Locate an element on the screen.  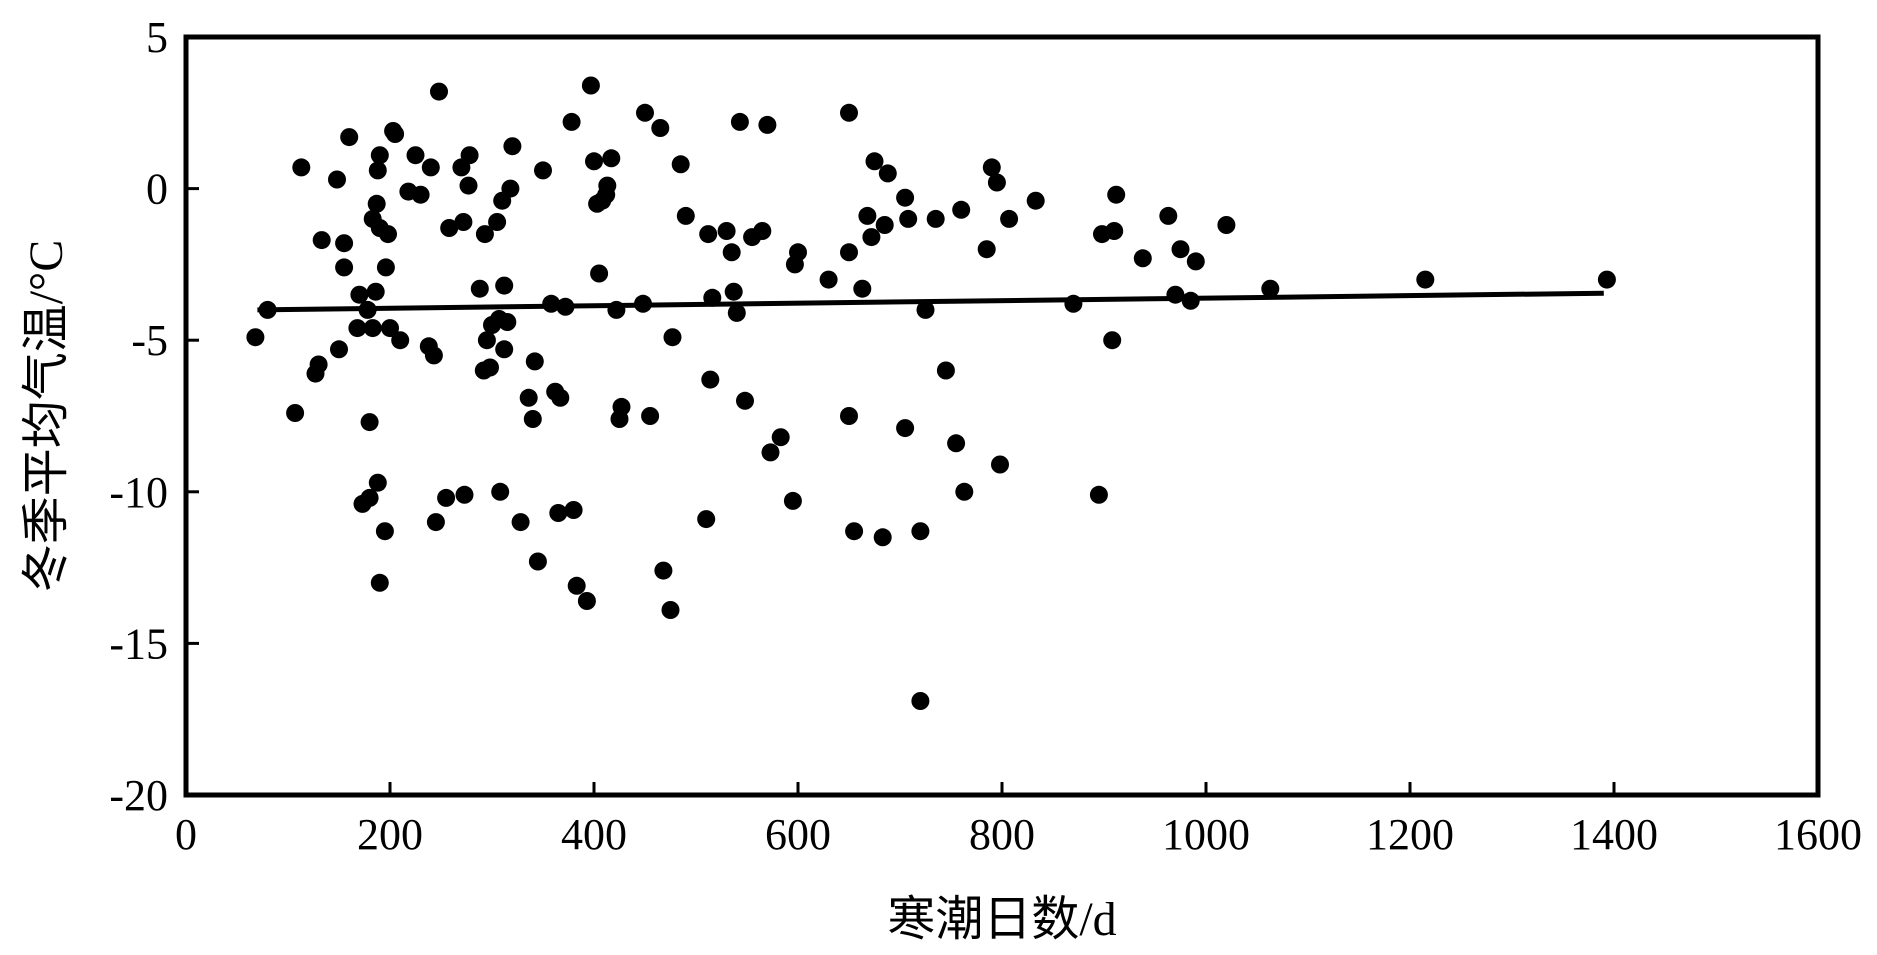
x-tick-label: 0 is located at coordinates (186, 834).